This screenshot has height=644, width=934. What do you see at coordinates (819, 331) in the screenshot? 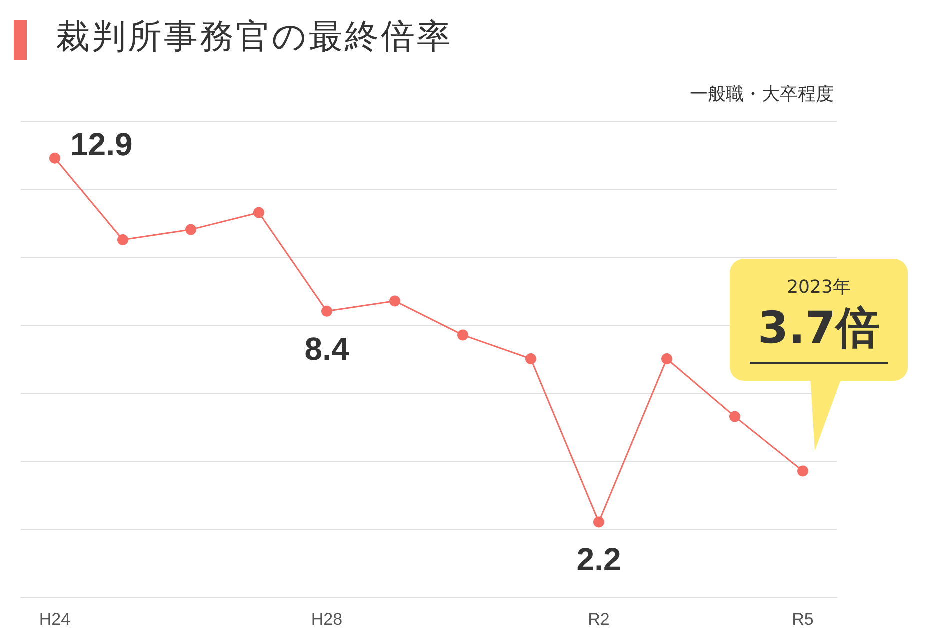
I see `annotation: 3.7倍` at bounding box center [819, 331].